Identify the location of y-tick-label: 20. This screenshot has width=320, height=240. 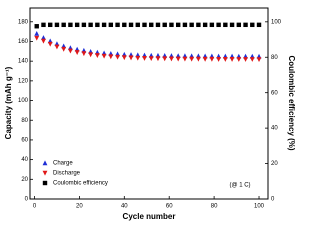
(24, 180).